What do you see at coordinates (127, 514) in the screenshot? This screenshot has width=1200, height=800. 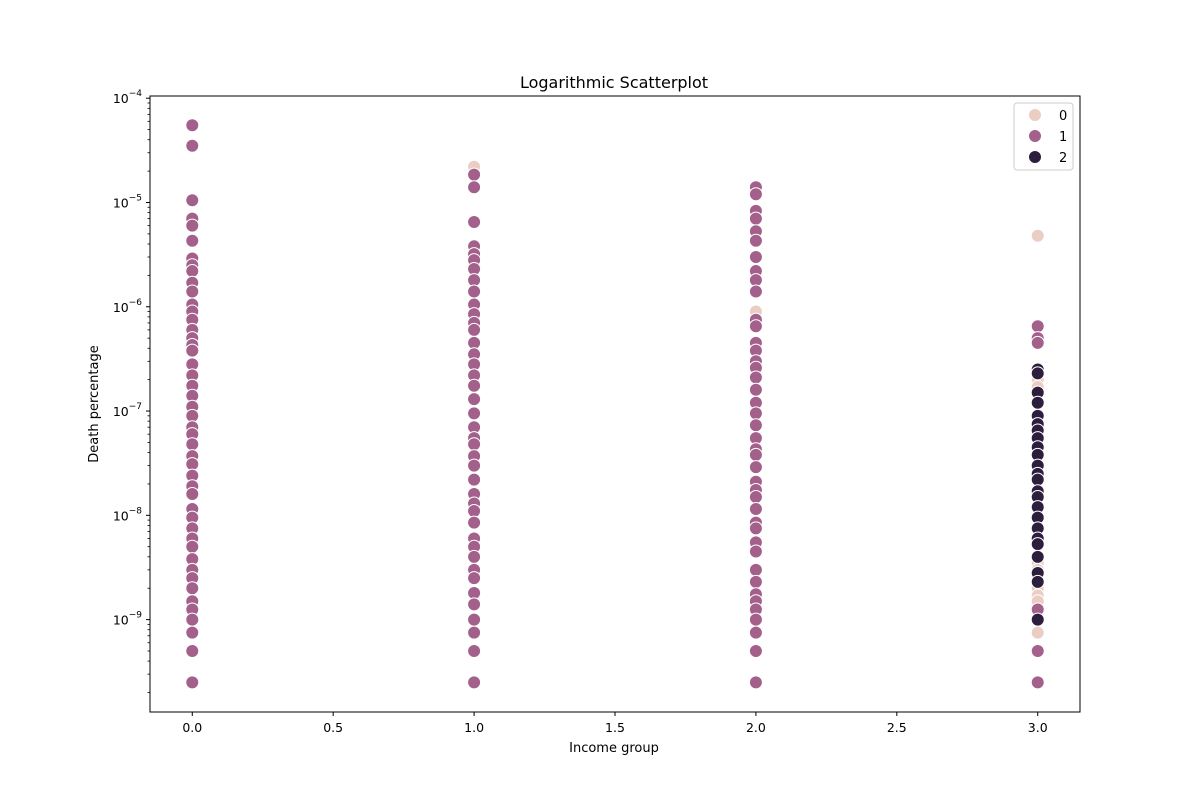 I see `y-tick-label: 10⁻⁸` at bounding box center [127, 514].